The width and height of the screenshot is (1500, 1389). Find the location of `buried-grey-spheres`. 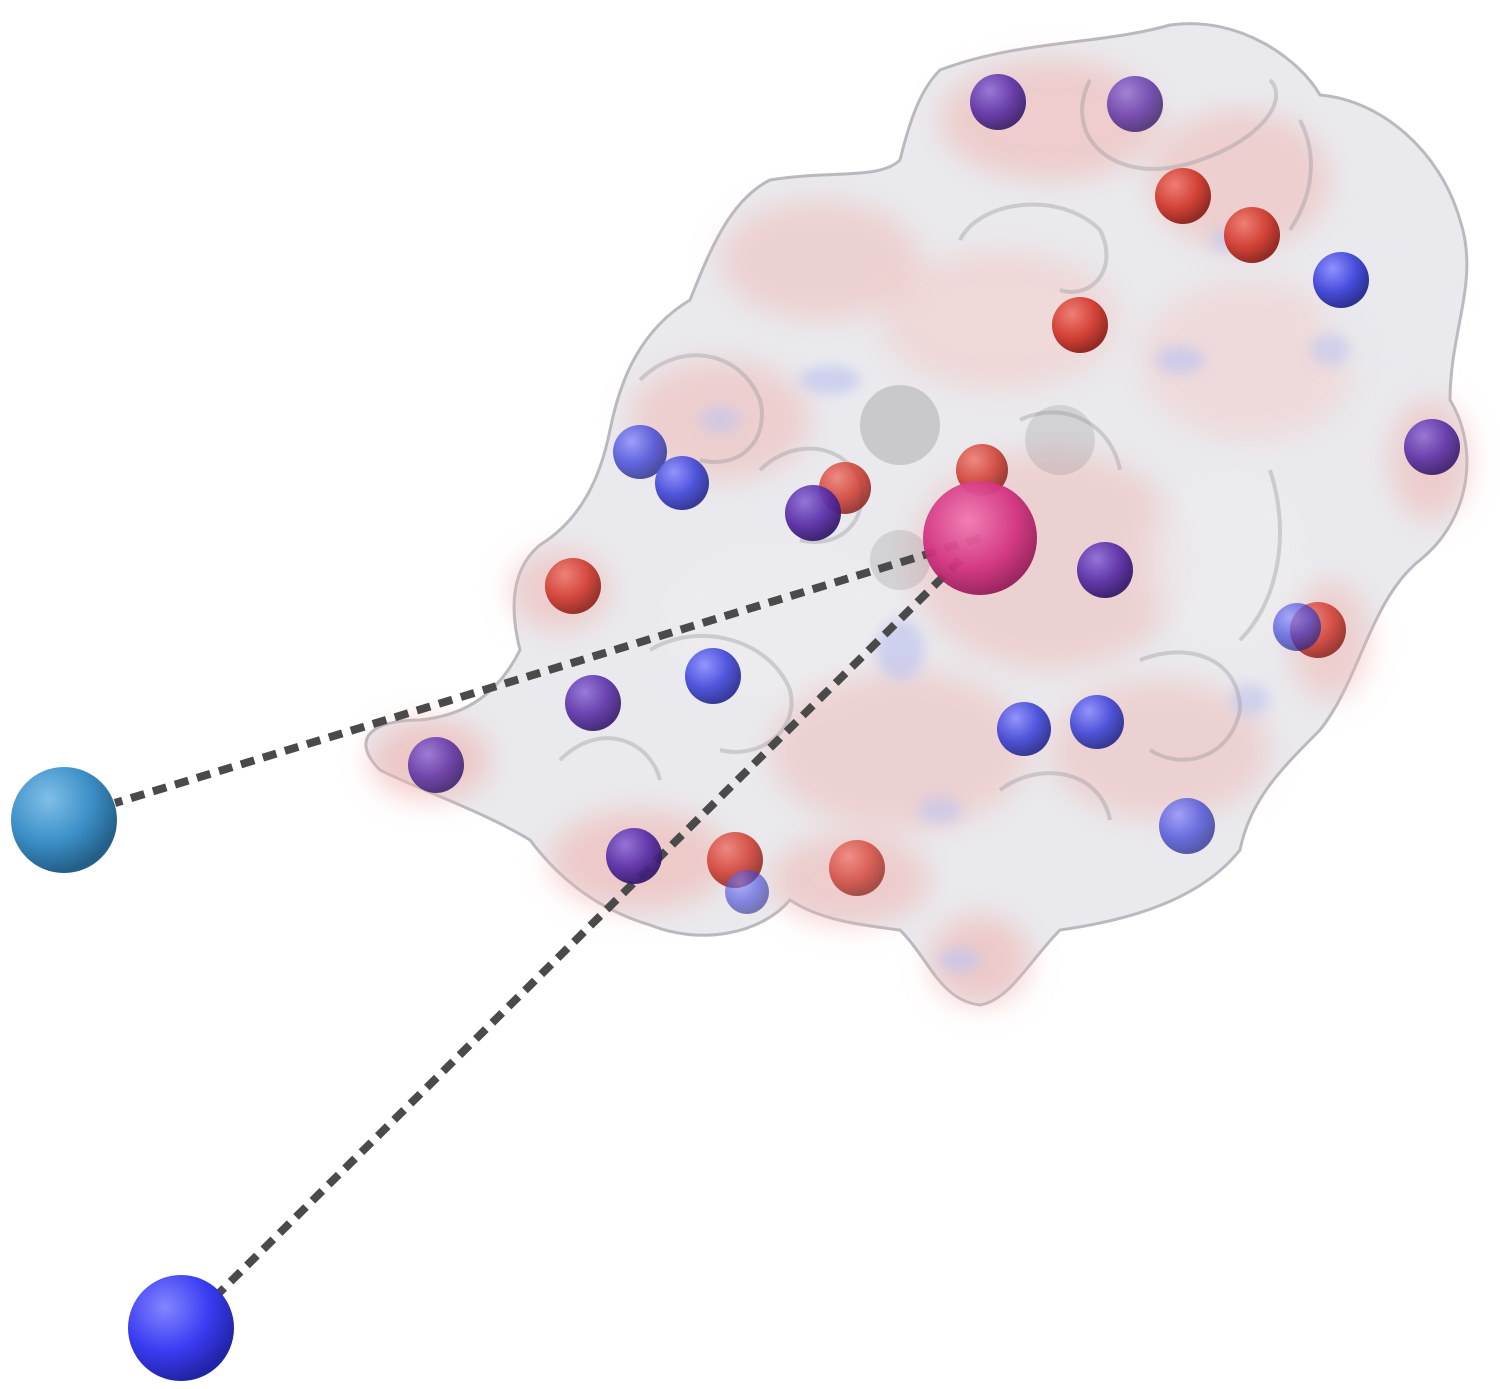

buried-grey-spheres is located at coordinates (977, 487).